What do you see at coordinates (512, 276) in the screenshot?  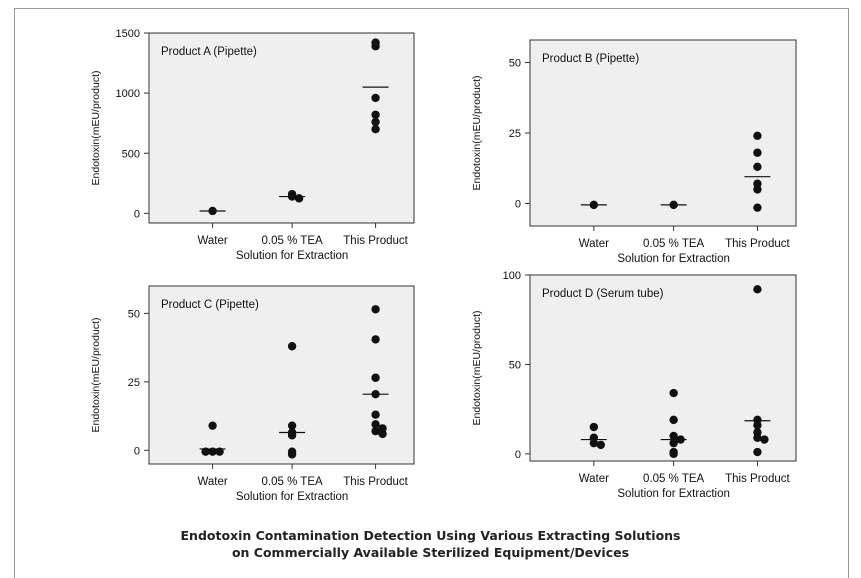 I see `y-tick-label: 100` at bounding box center [512, 276].